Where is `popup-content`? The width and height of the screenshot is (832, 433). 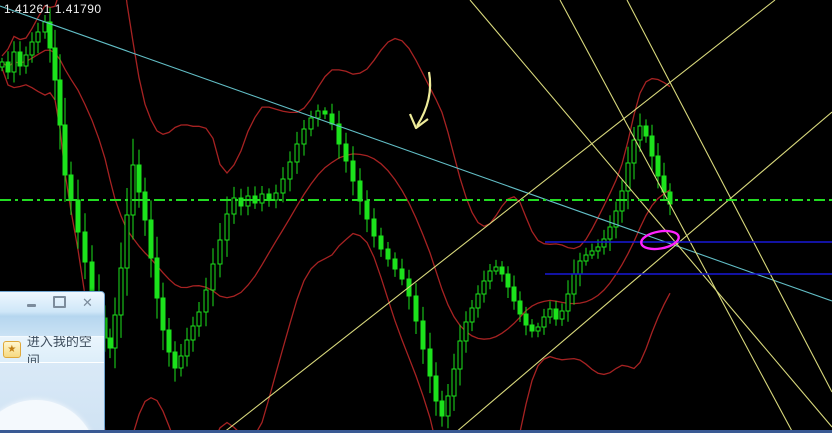 popup-content is located at coordinates (52, 398).